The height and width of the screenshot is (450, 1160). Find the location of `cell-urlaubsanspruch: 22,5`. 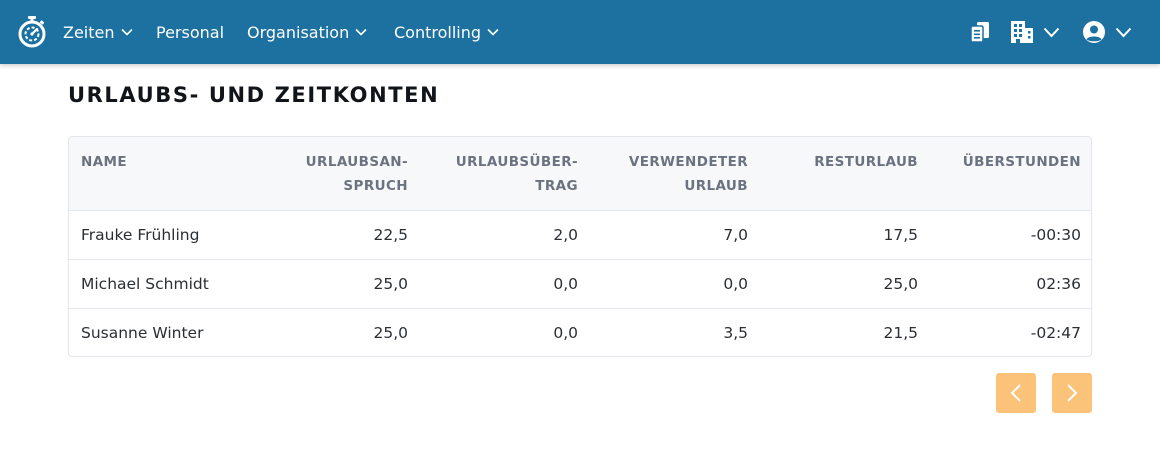

cell-urlaubsanspruch: 22,5 is located at coordinates (390, 234).